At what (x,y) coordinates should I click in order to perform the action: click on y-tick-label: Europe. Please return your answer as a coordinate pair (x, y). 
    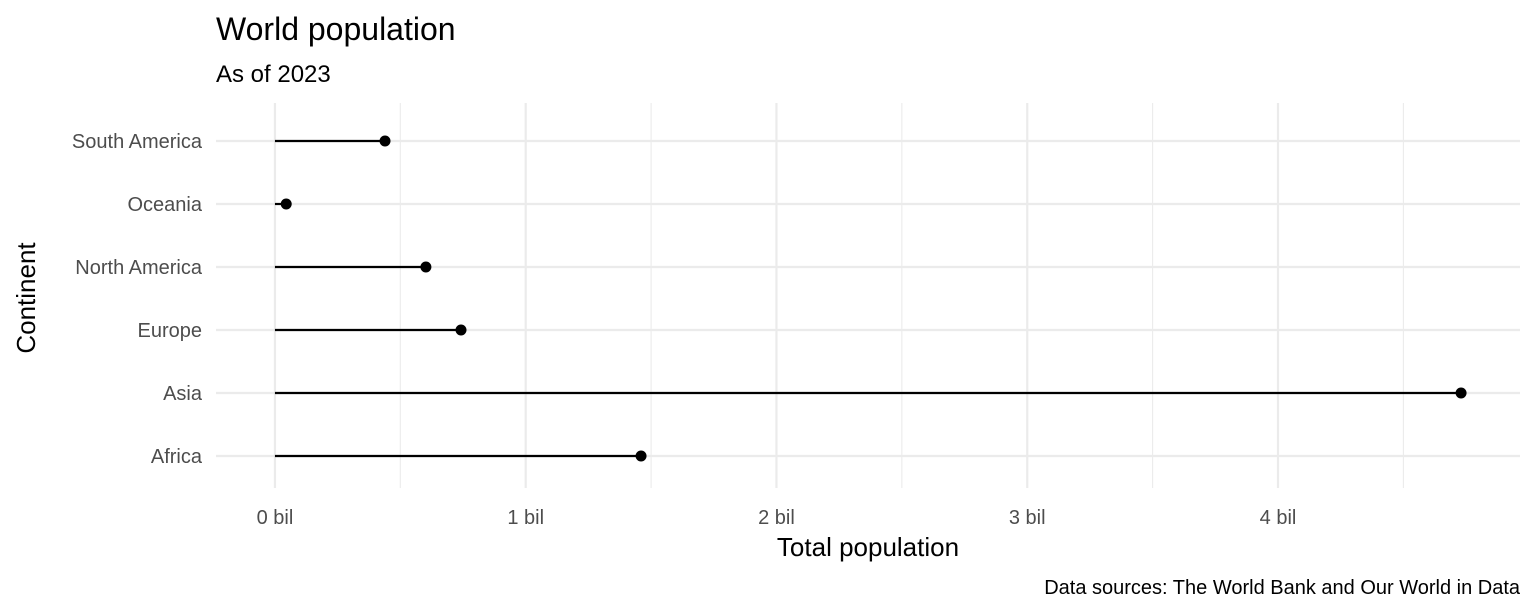
    Looking at the image, I should click on (170, 331).